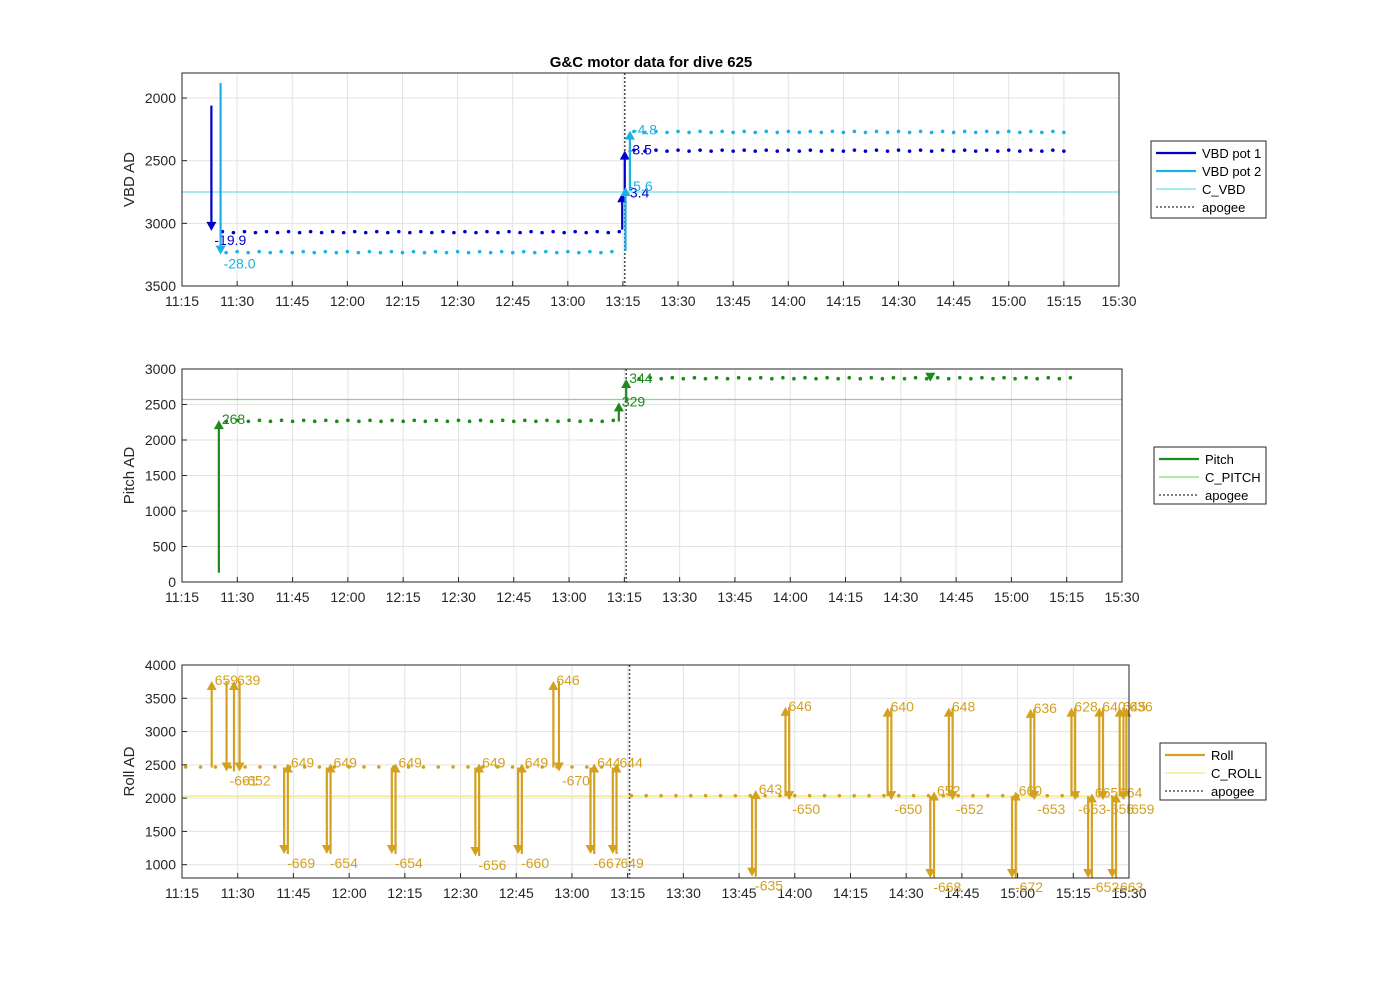 The height and width of the screenshot is (986, 1400). I want to click on data-label: 636, so click(1046, 708).